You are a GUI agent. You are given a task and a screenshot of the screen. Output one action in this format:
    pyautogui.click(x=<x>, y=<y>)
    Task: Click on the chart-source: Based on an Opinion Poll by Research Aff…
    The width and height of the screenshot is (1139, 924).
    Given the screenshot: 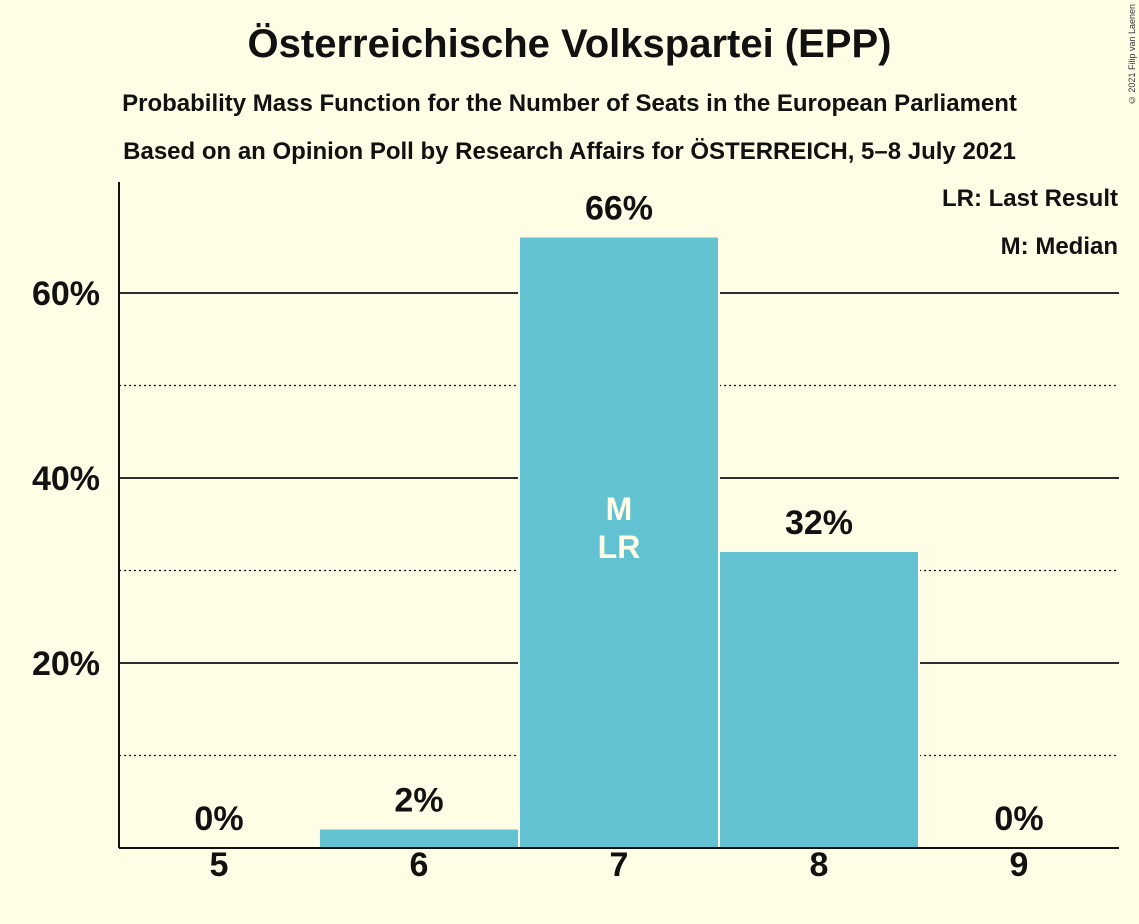 What is the action you would take?
    pyautogui.click(x=569, y=151)
    